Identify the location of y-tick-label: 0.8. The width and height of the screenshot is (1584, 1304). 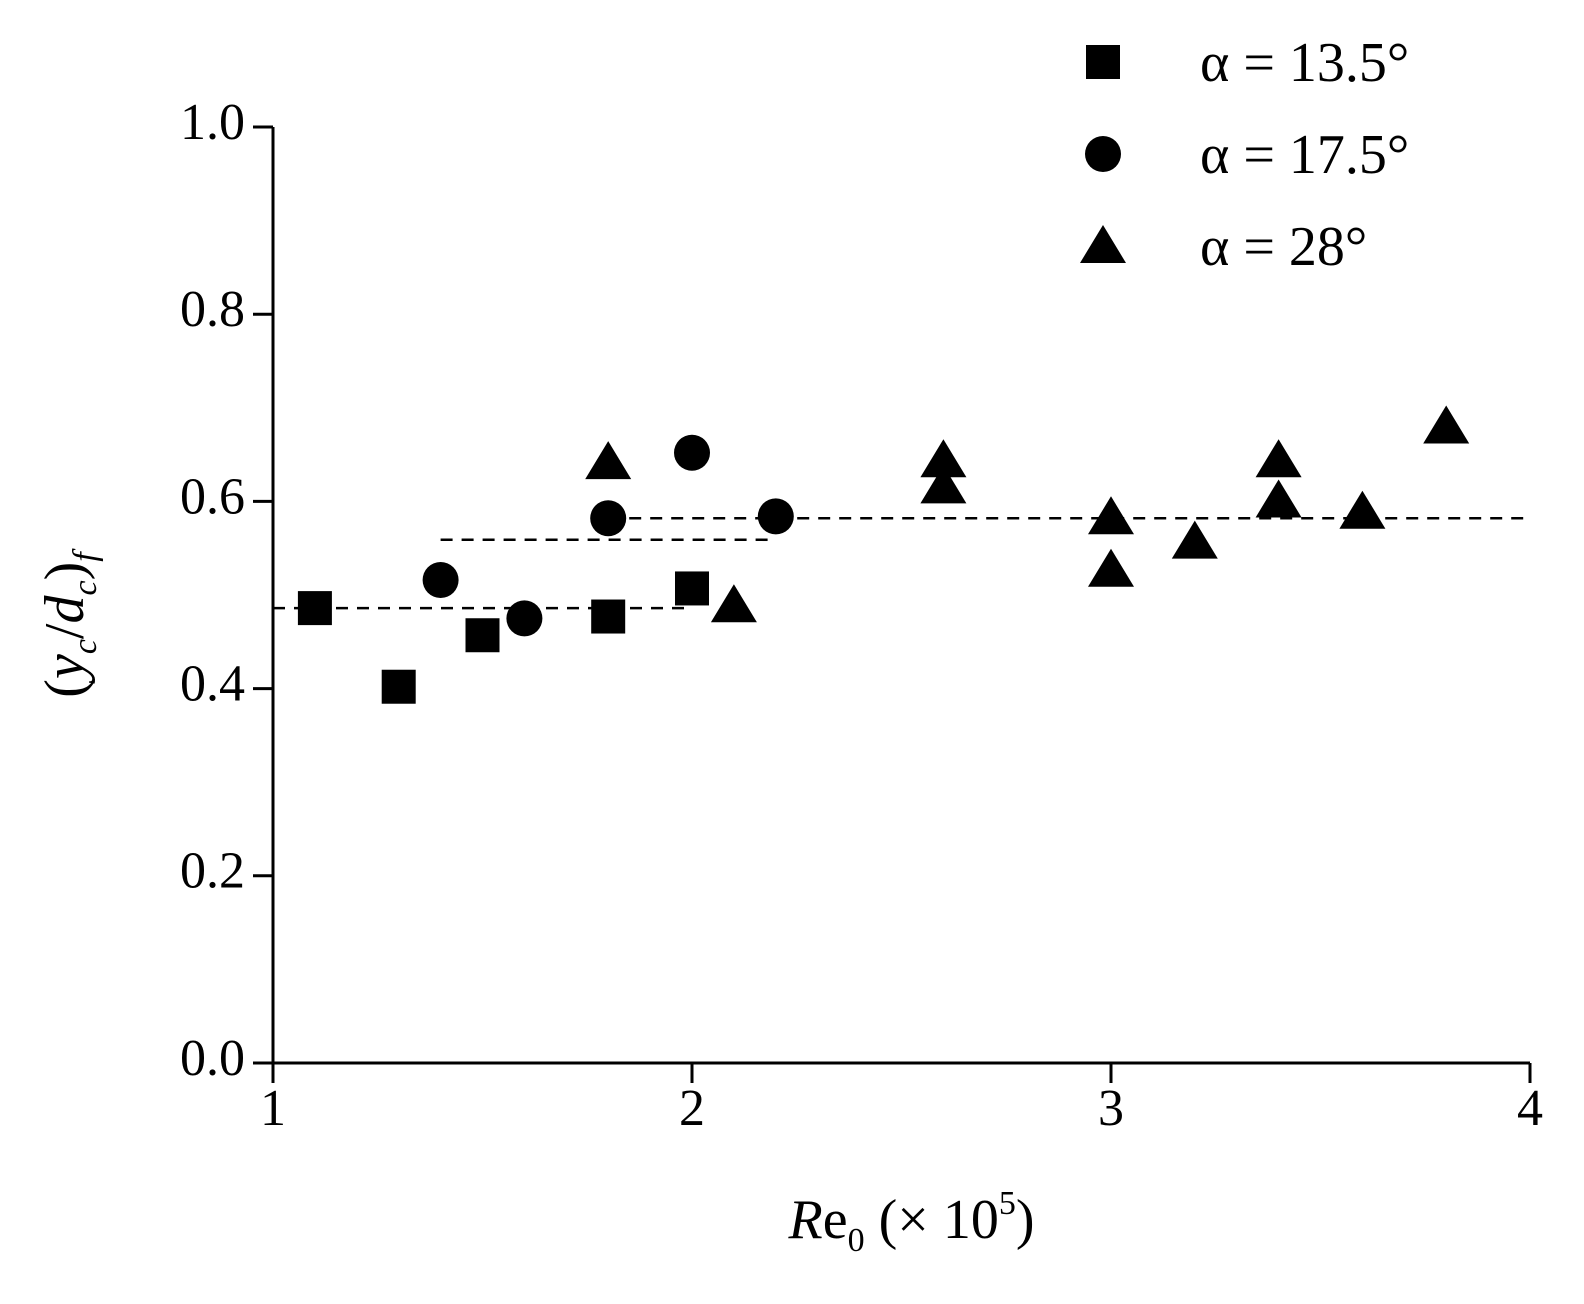
(212, 309).